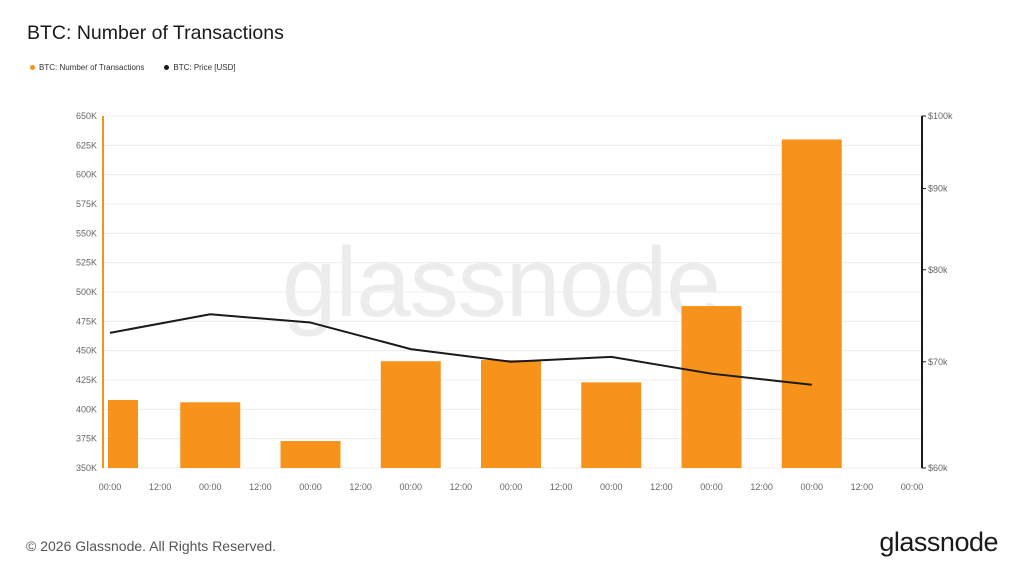 This screenshot has height=576, width=1024. Describe the element at coordinates (92, 67) in the screenshot. I see `legend-label-transactions: BTC: Number of Transactions` at that location.